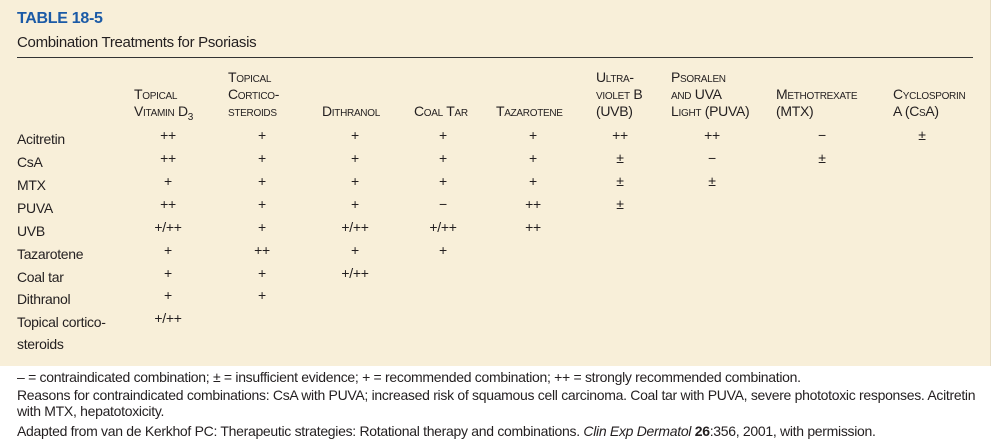  I want to click on header-text: Tazarotene, so click(529, 111).